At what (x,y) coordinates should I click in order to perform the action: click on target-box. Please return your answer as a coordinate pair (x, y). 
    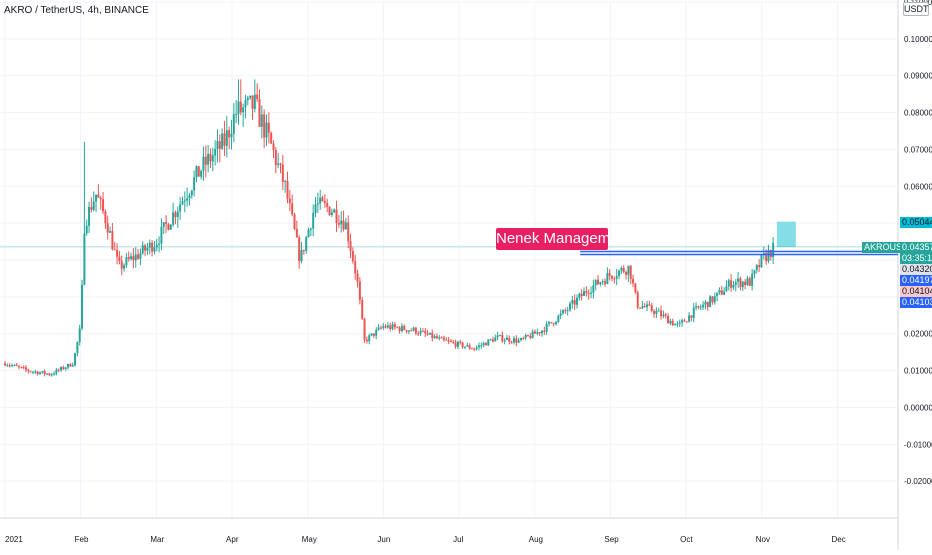
    Looking at the image, I should click on (786, 234).